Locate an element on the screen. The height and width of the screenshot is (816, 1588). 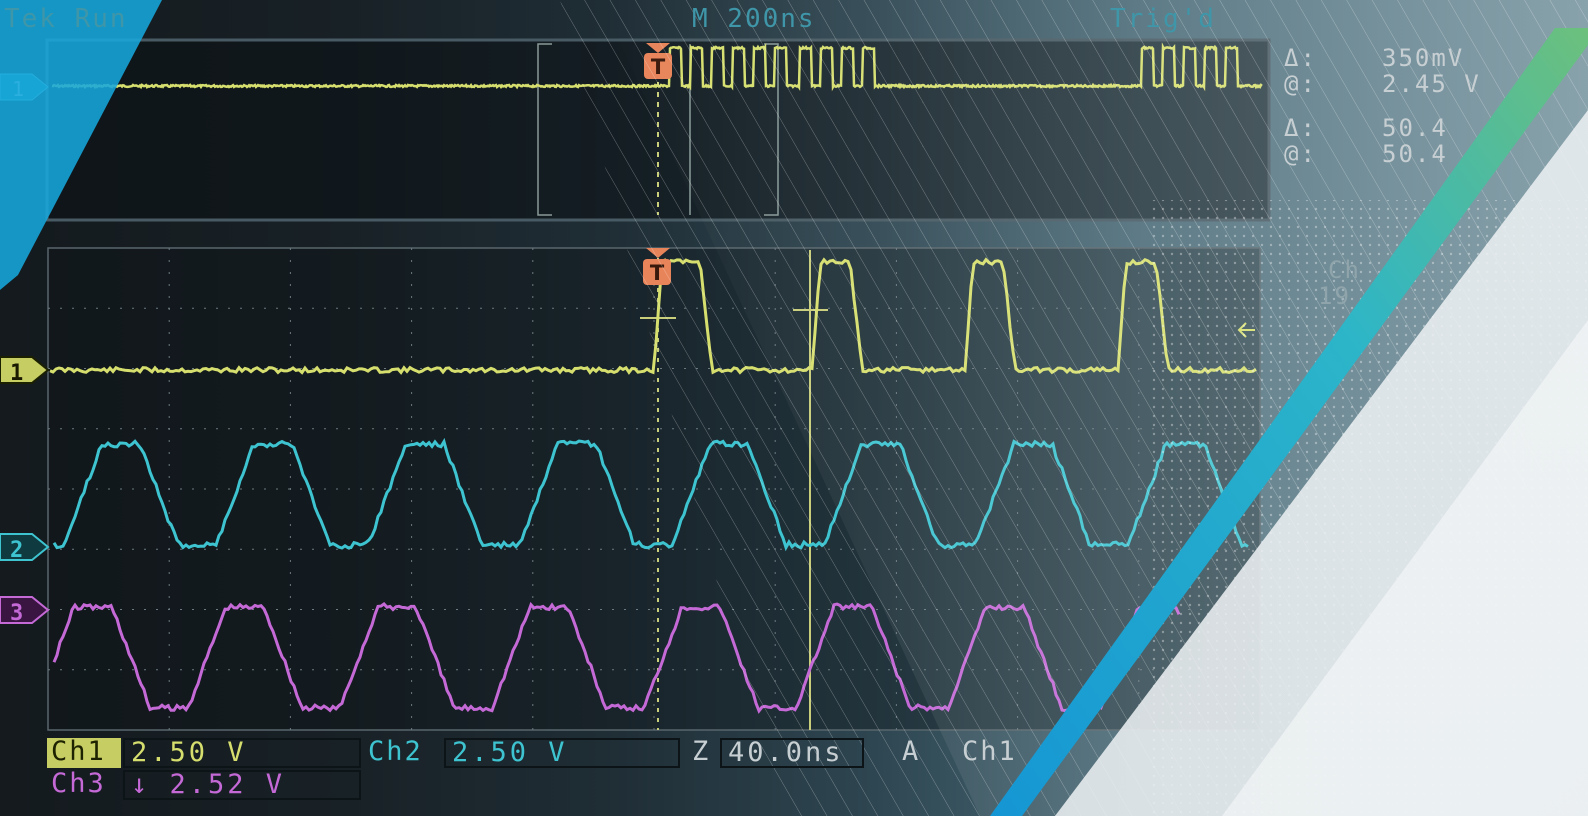
top-left-accent-shape is located at coordinates (81, 145).